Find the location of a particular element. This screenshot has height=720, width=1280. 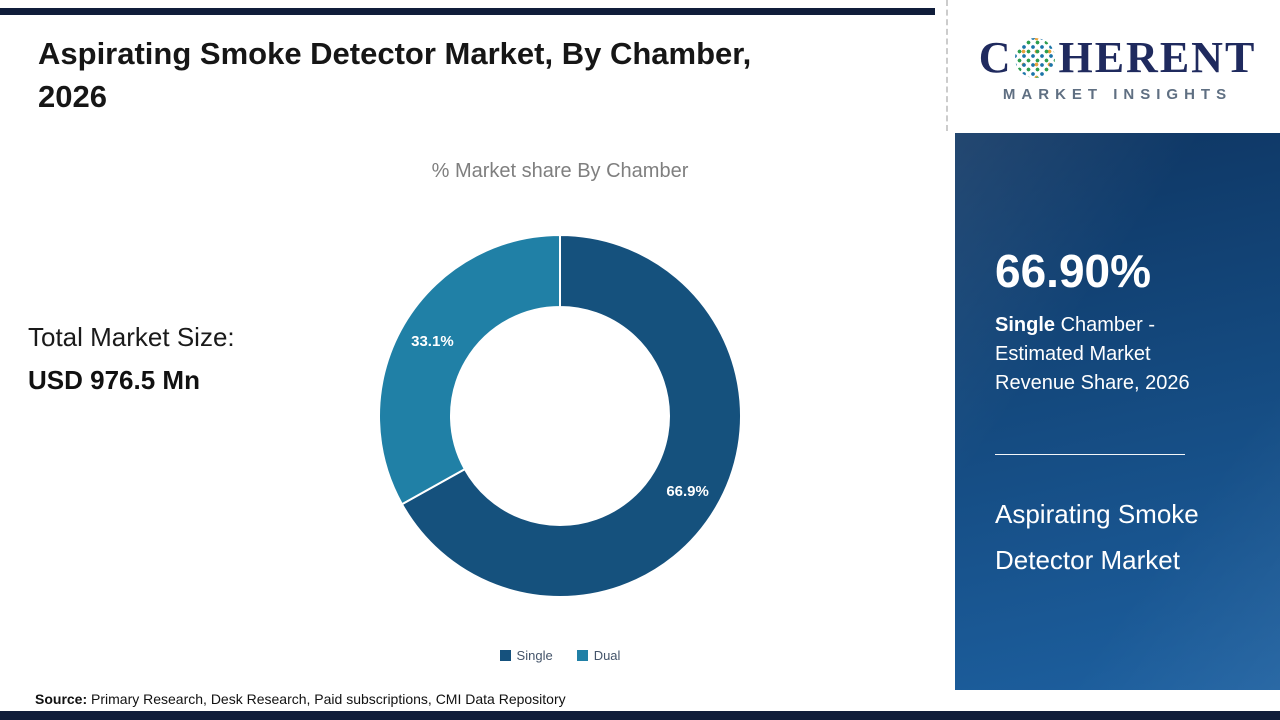

legend-item: Single is located at coordinates (526, 655).